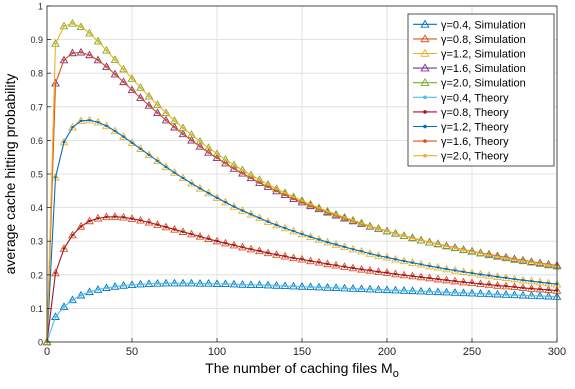 This screenshot has height=389, width=575. What do you see at coordinates (461, 128) in the screenshot?
I see `legend-item: γ=1.2, Theory` at bounding box center [461, 128].